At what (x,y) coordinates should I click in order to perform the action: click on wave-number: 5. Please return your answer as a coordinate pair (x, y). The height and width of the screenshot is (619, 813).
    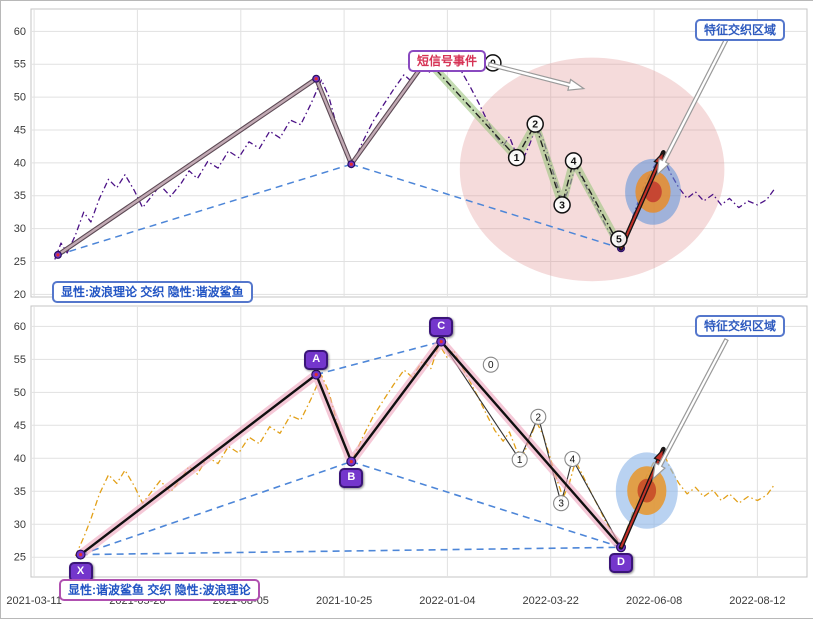
    Looking at the image, I should click on (619, 240).